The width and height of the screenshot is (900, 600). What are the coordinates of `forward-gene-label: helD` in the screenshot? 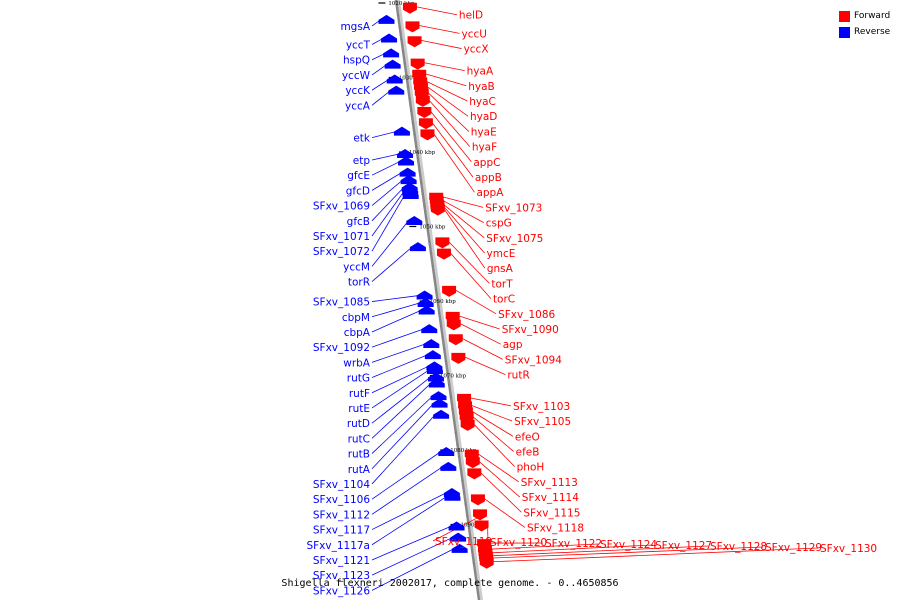 It's located at (471, 16).